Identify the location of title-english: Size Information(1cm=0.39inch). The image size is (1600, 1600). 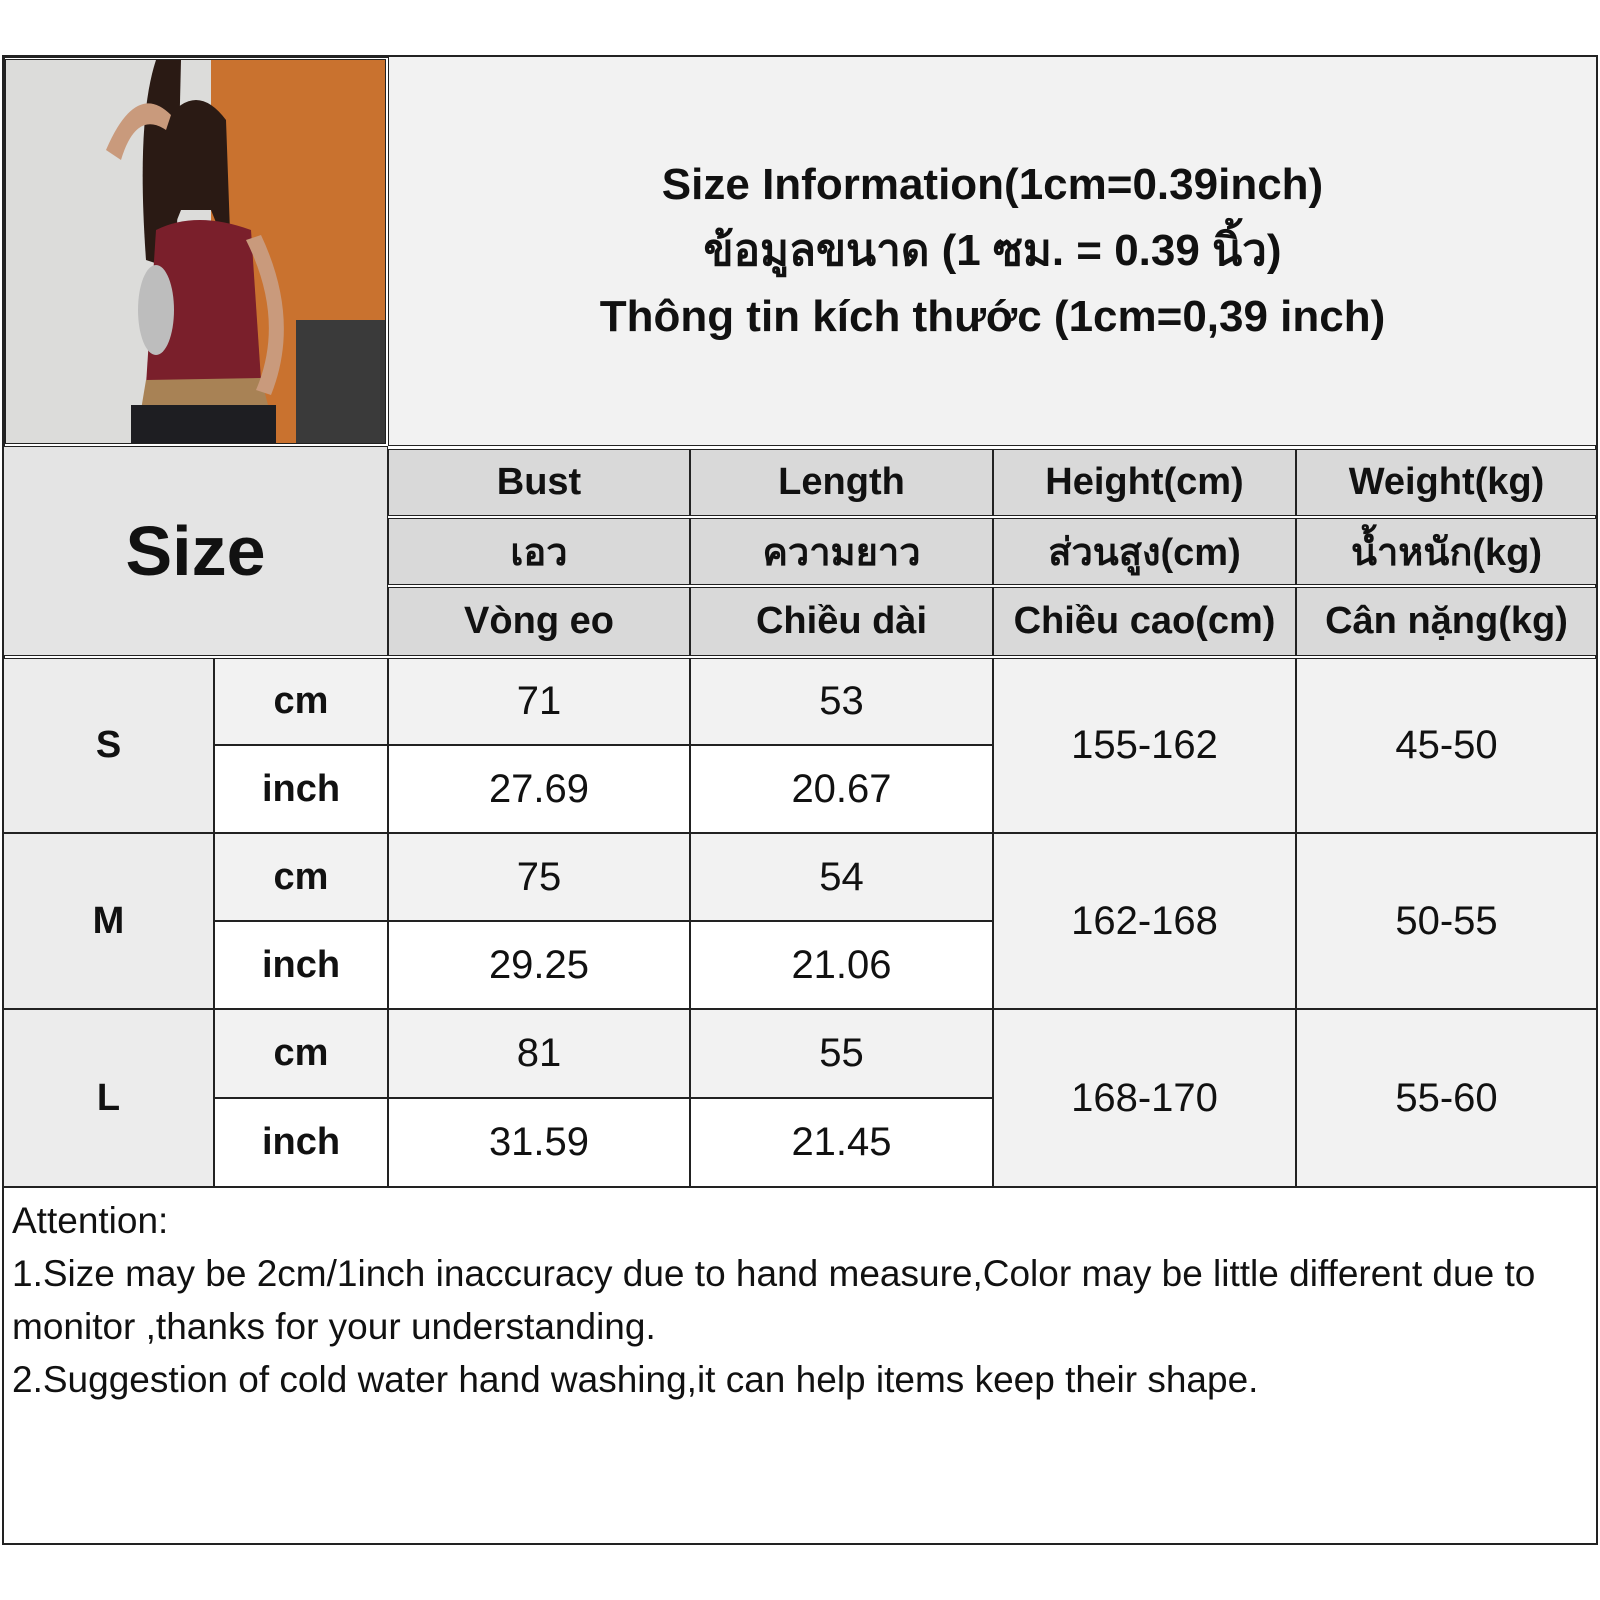
(992, 184).